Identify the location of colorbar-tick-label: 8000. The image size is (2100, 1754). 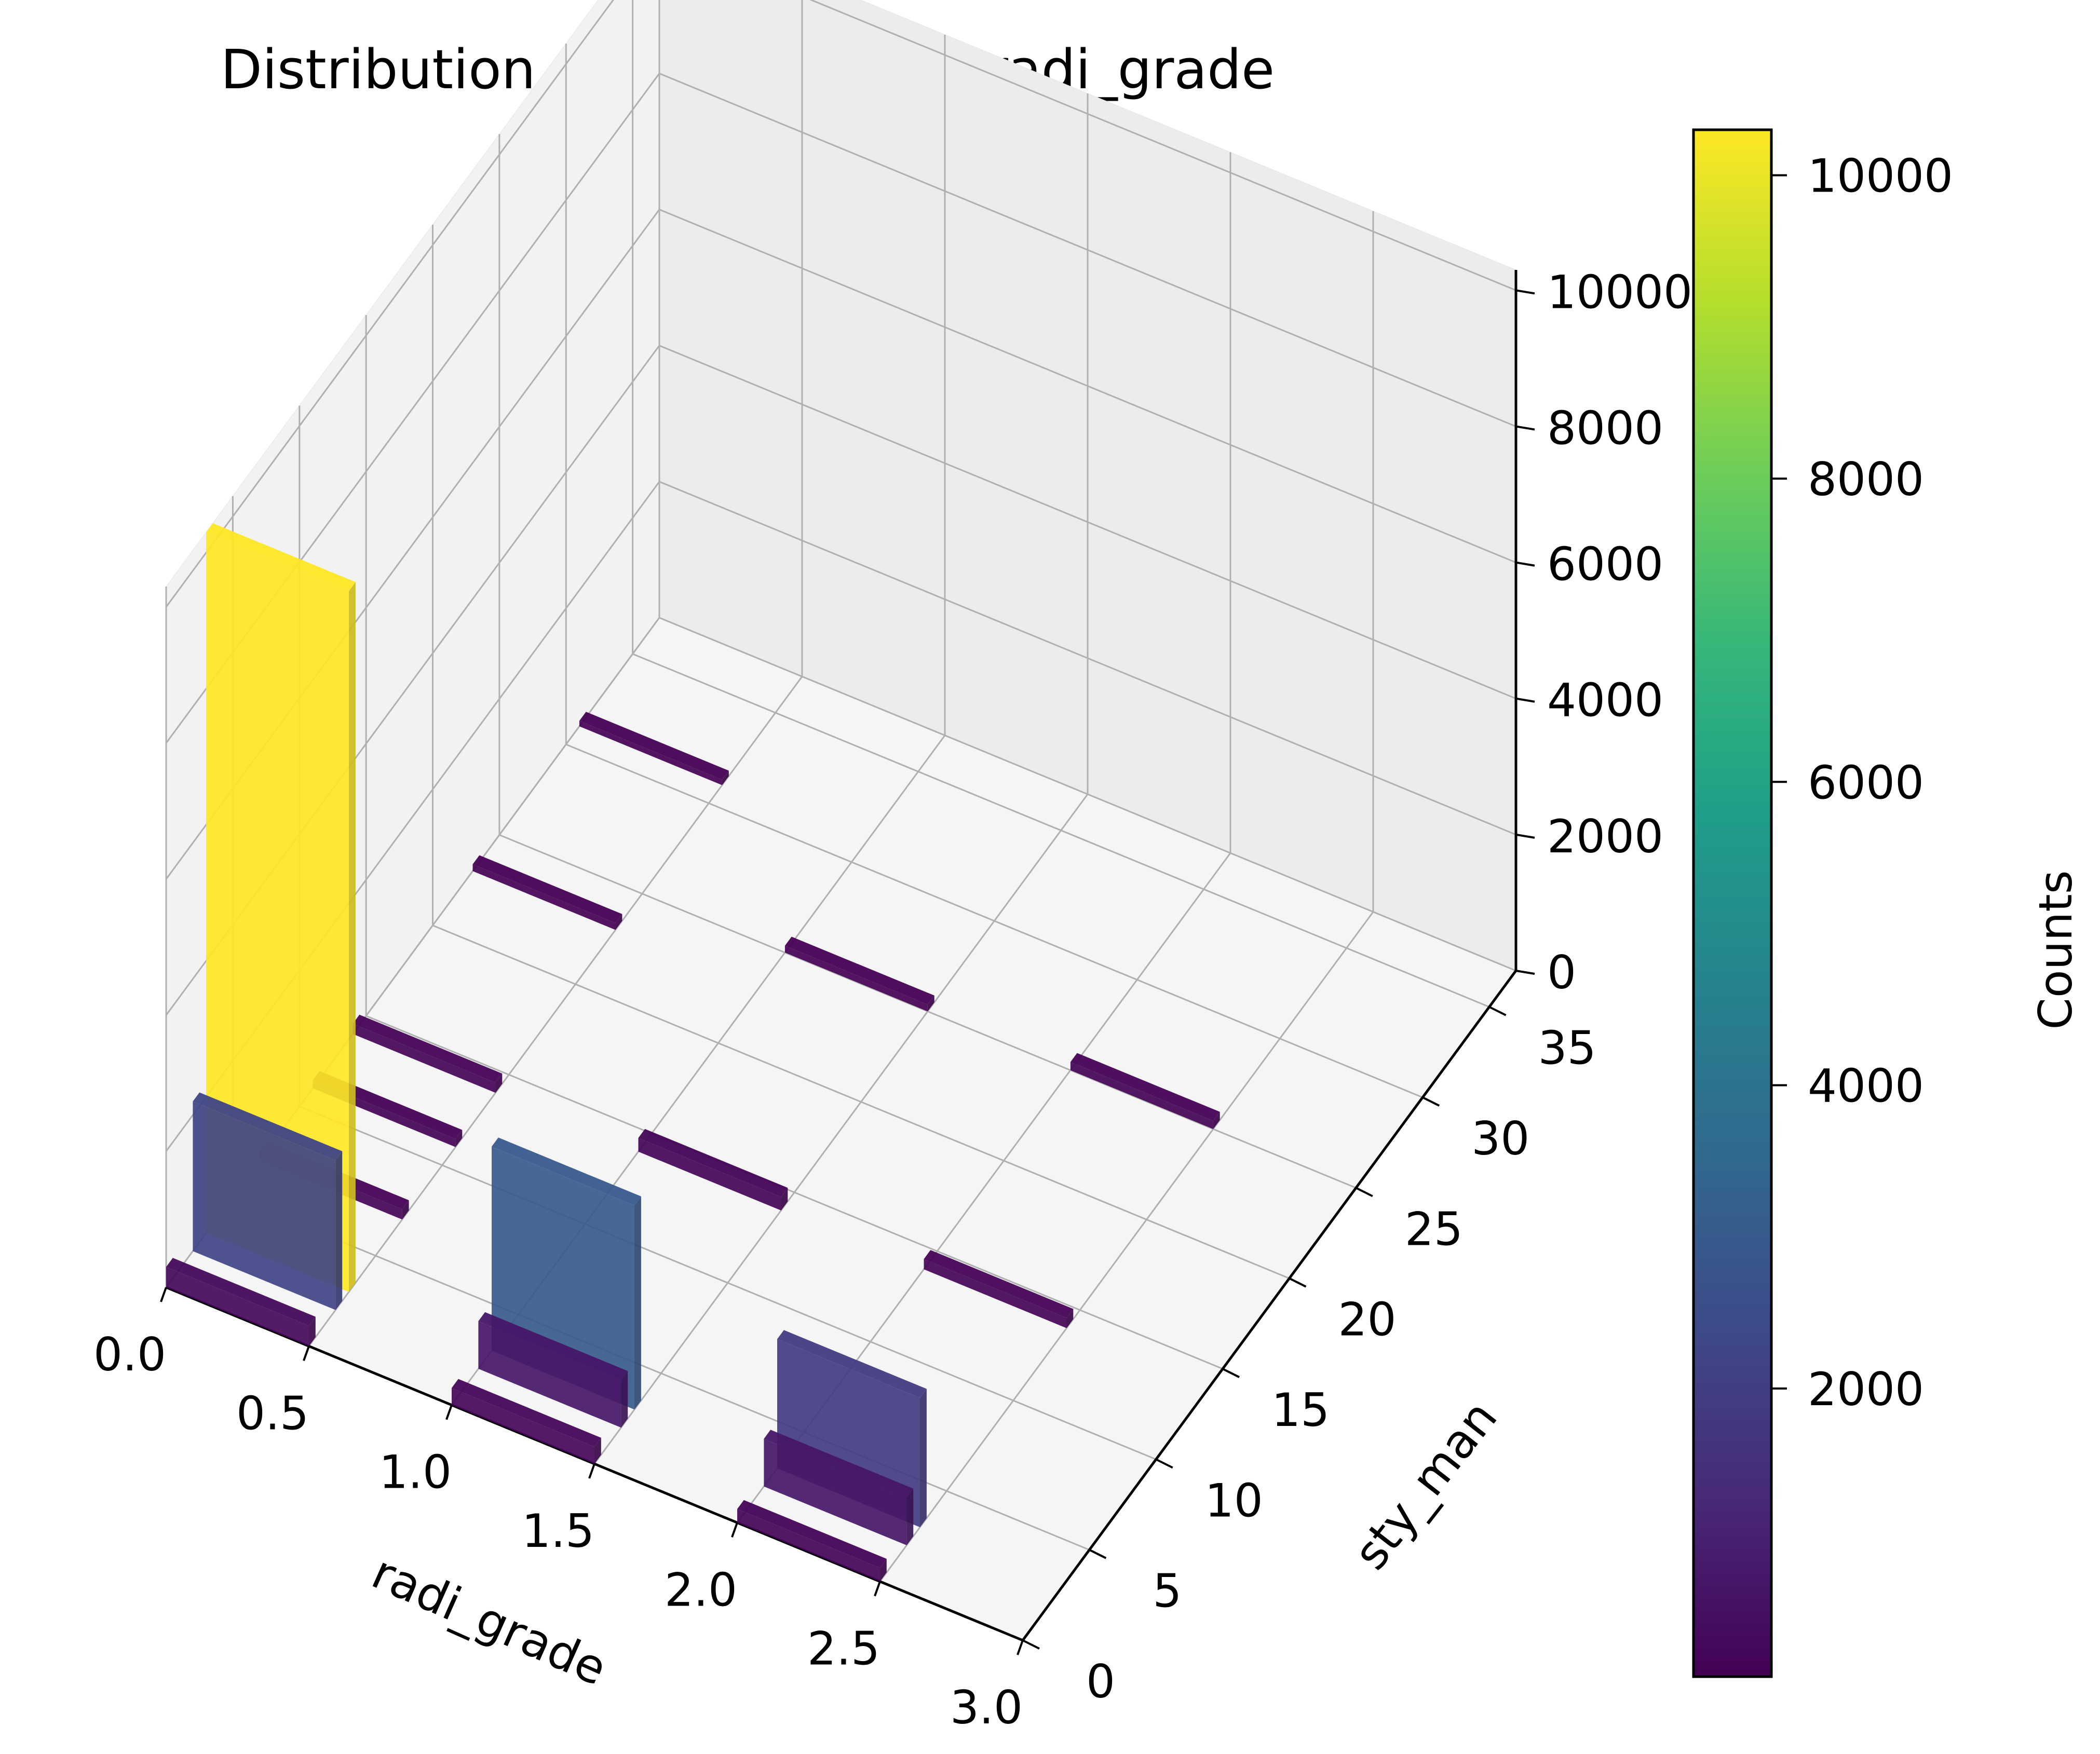
(1866, 480).